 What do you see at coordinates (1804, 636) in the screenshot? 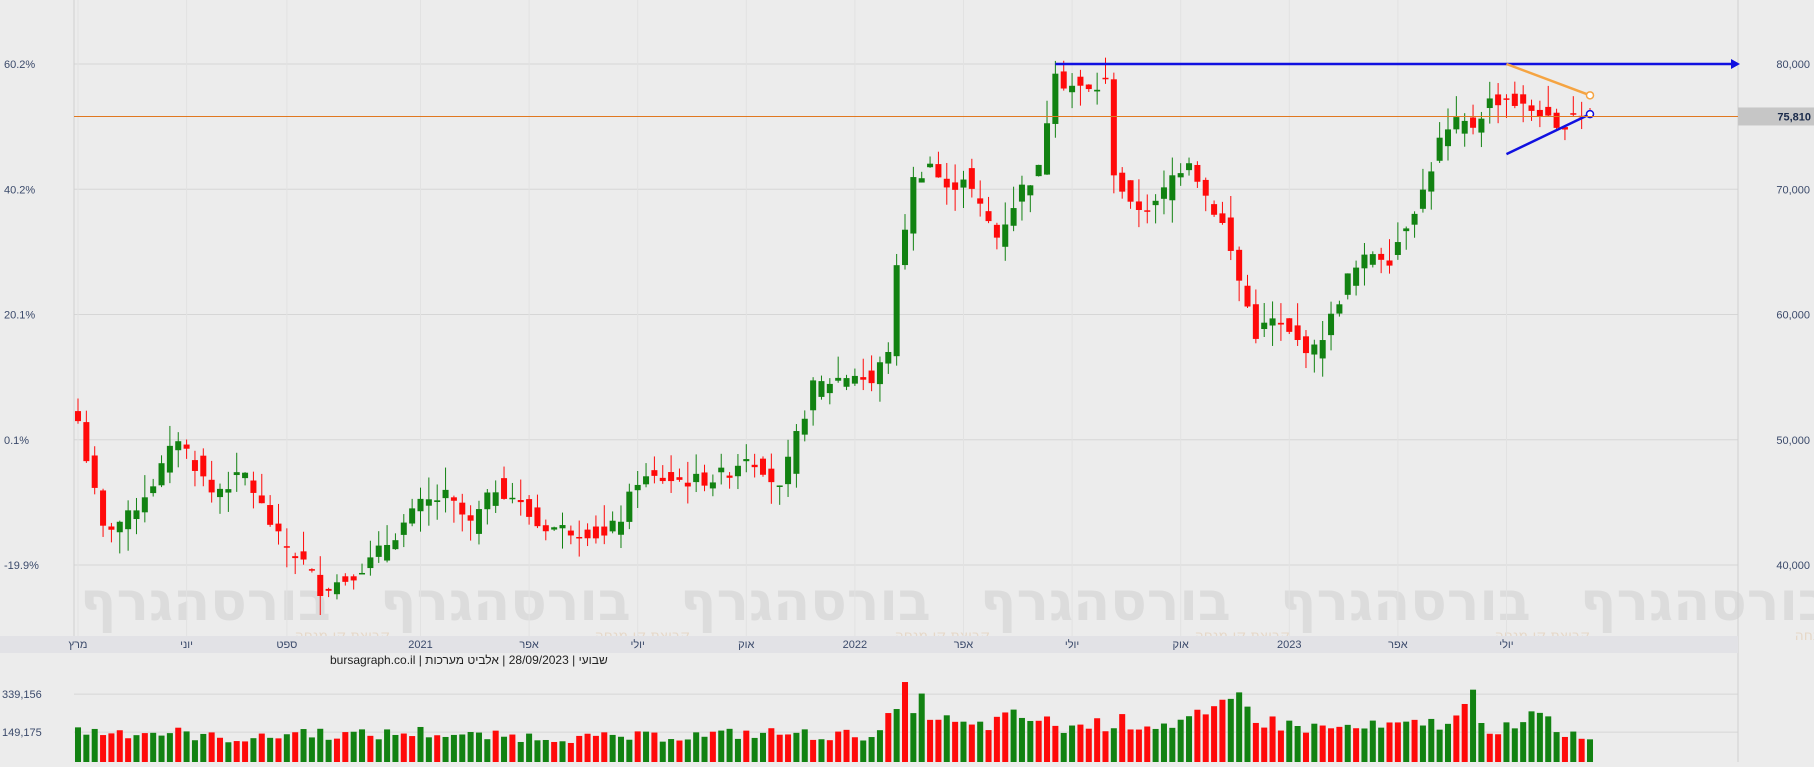
I see `watermark-subtext: קבוצת קו מנחה` at bounding box center [1804, 636].